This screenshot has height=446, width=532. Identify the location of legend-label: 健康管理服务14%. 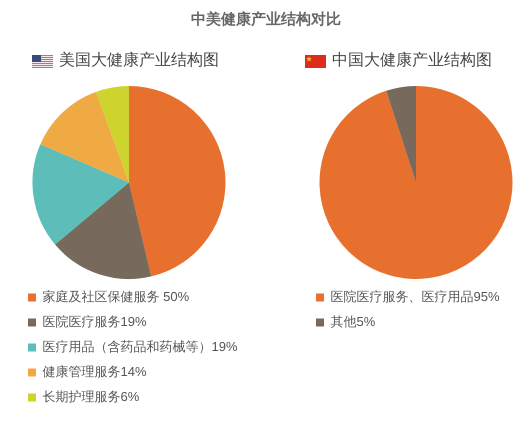
(94, 372).